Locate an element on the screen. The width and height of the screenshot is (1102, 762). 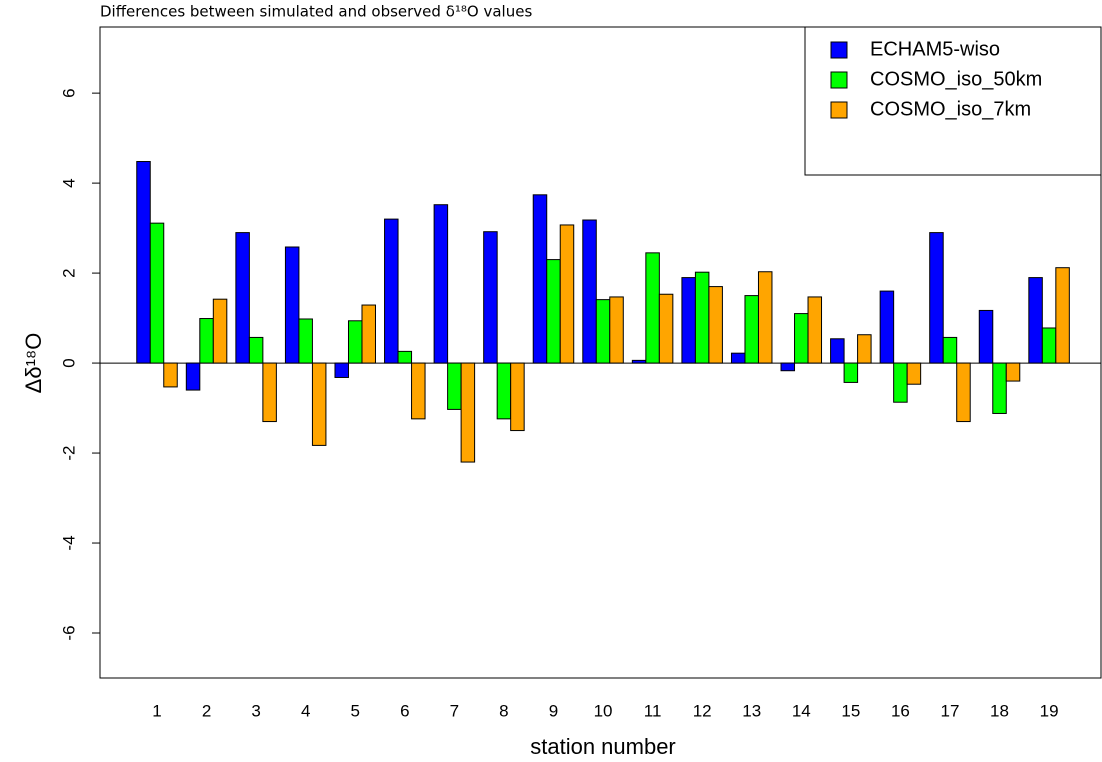
x-tick-label: 5 is located at coordinates (355, 710).